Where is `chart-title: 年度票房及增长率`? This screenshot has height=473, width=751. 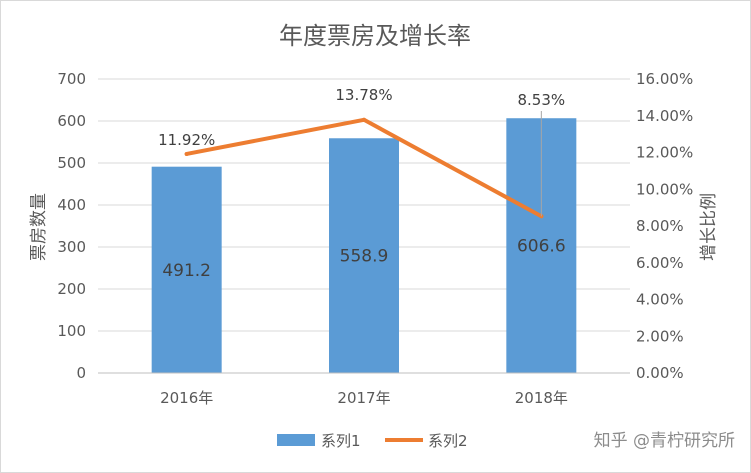 chart-title: 年度票房及增长率 is located at coordinates (375, 36).